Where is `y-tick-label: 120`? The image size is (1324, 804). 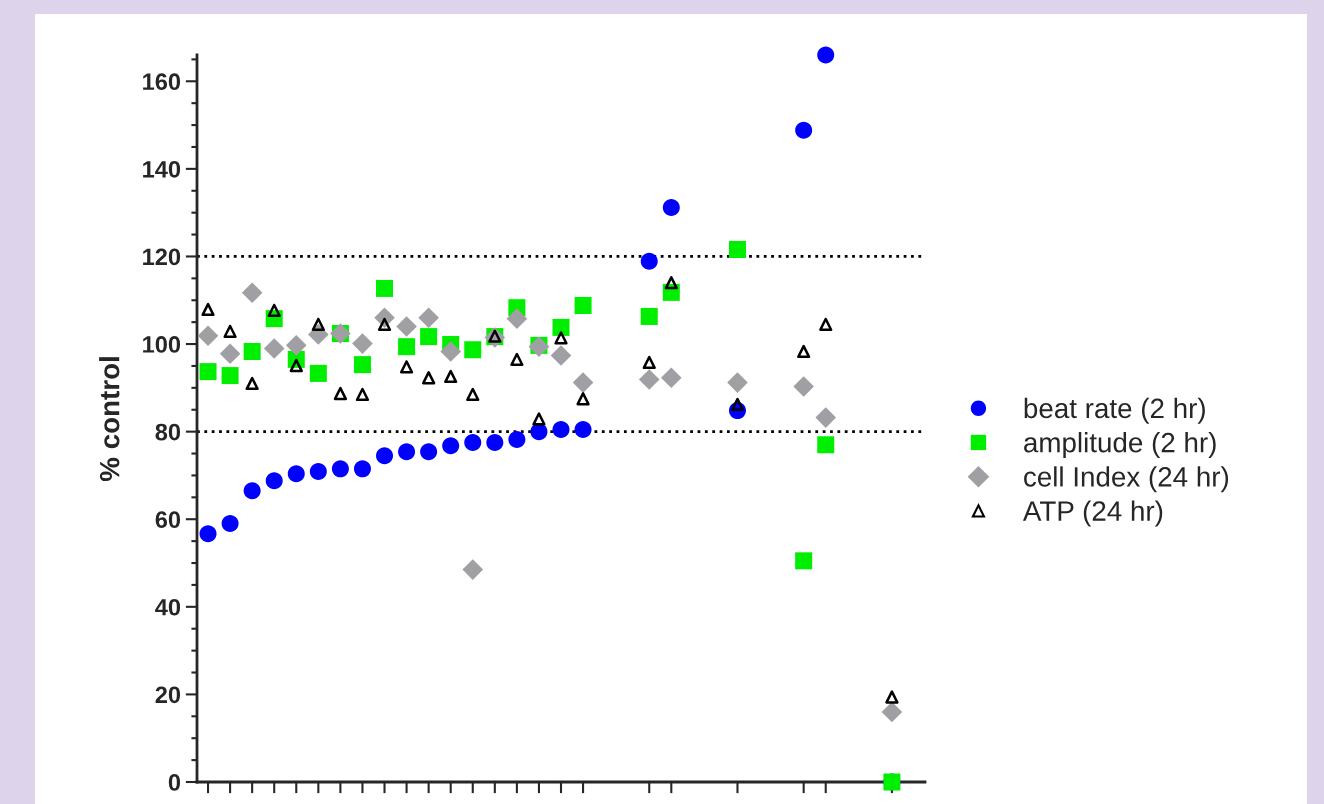
y-tick-label: 120 is located at coordinates (162, 257).